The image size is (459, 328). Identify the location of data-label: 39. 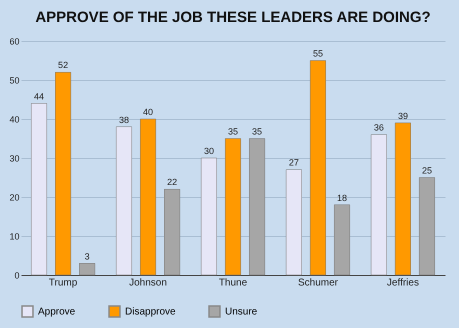
(403, 115).